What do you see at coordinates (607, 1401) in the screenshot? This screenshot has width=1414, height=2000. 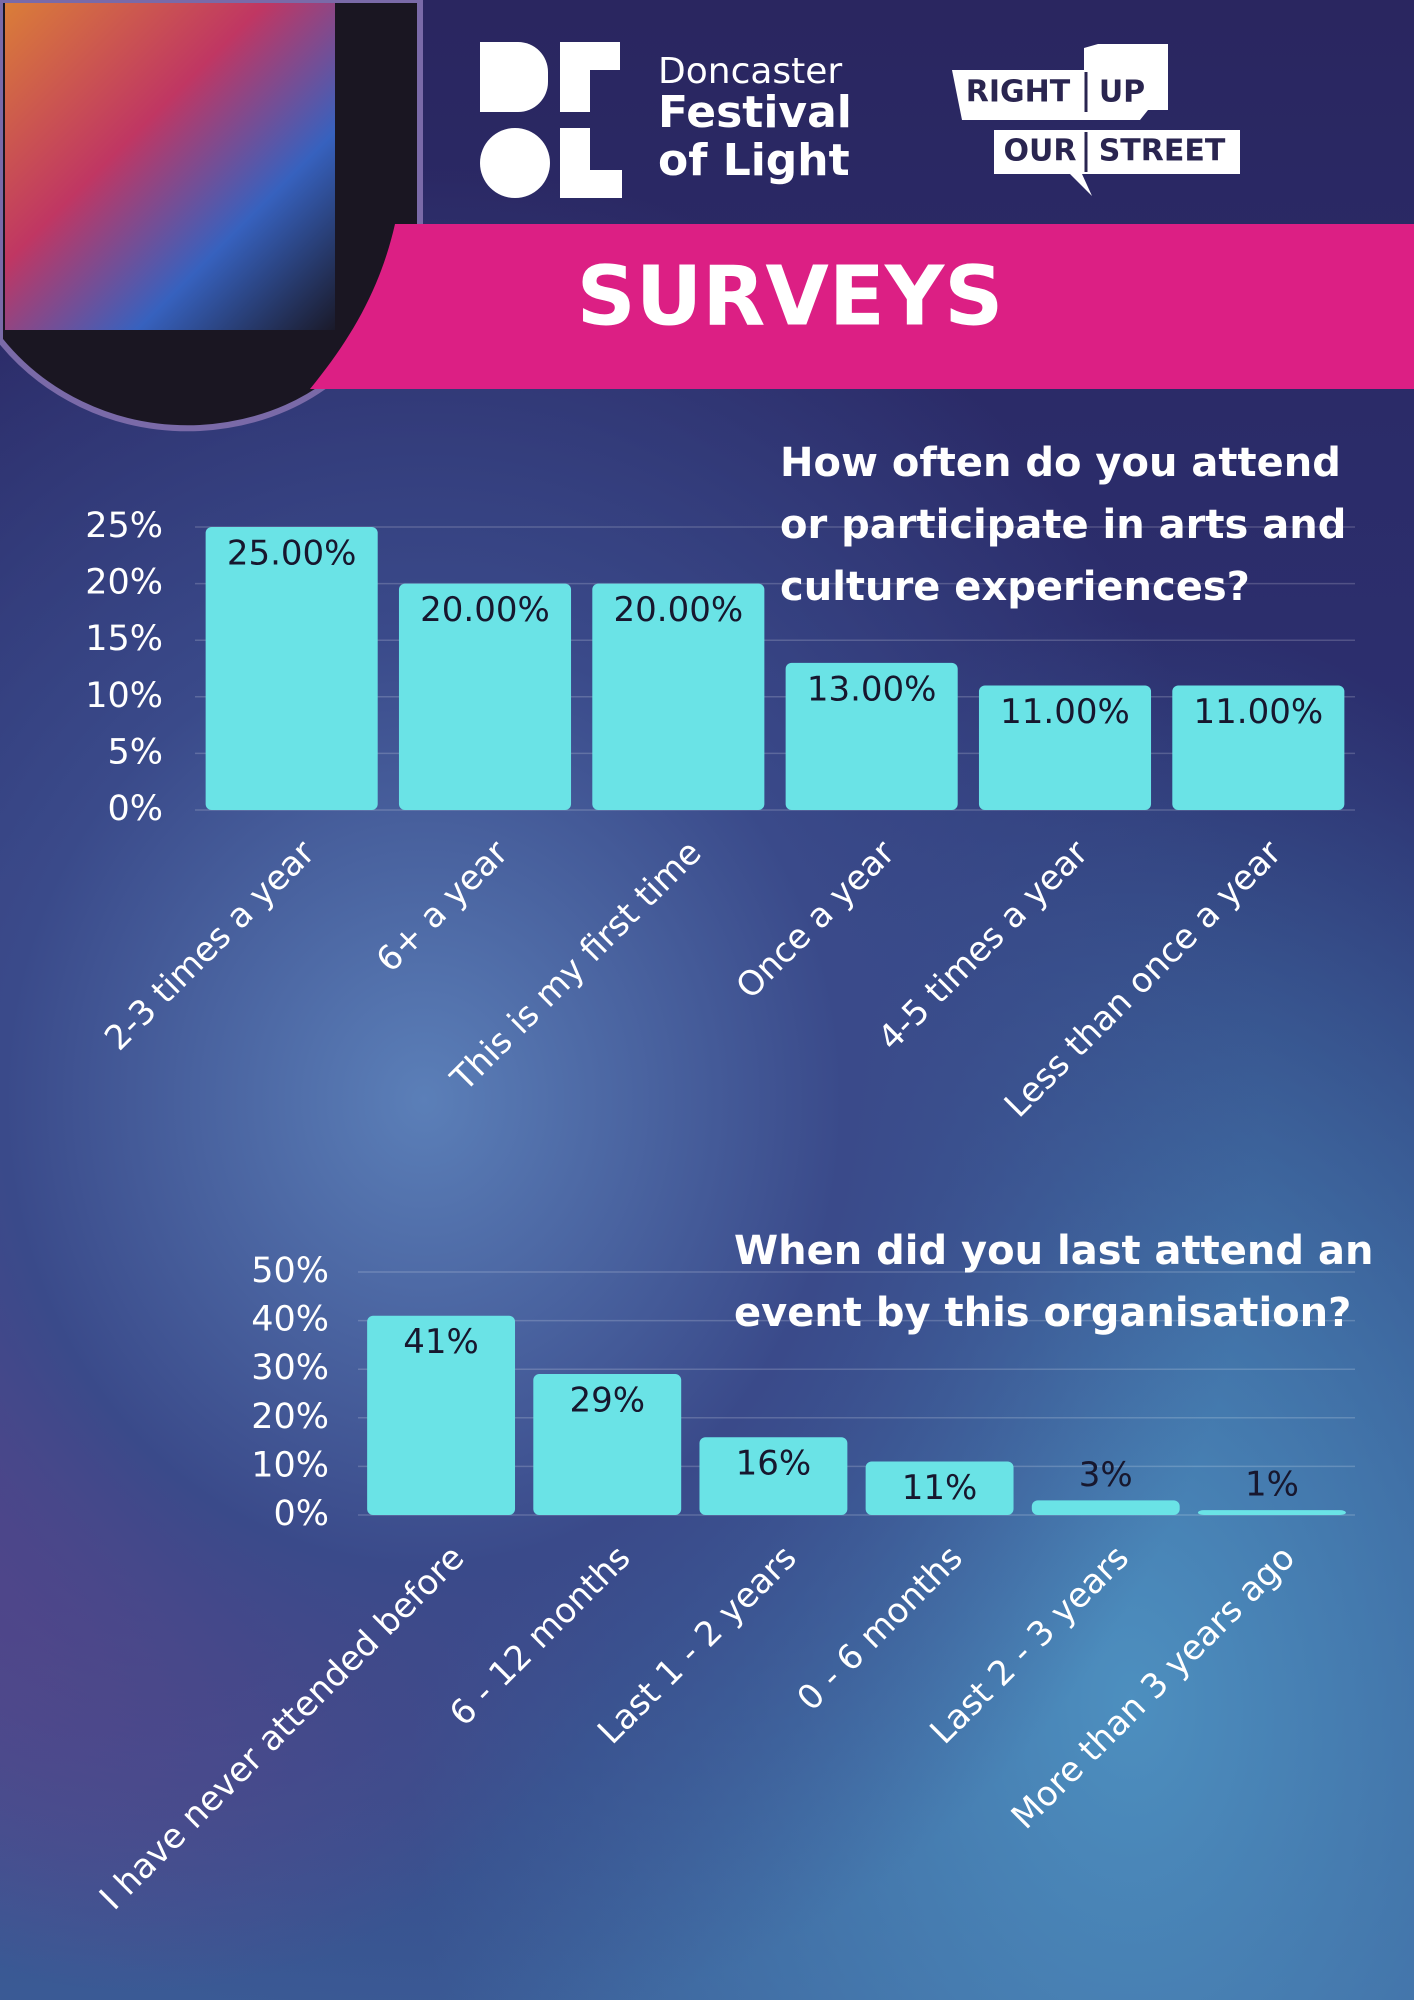 I see `value-label: 29%` at bounding box center [607, 1401].